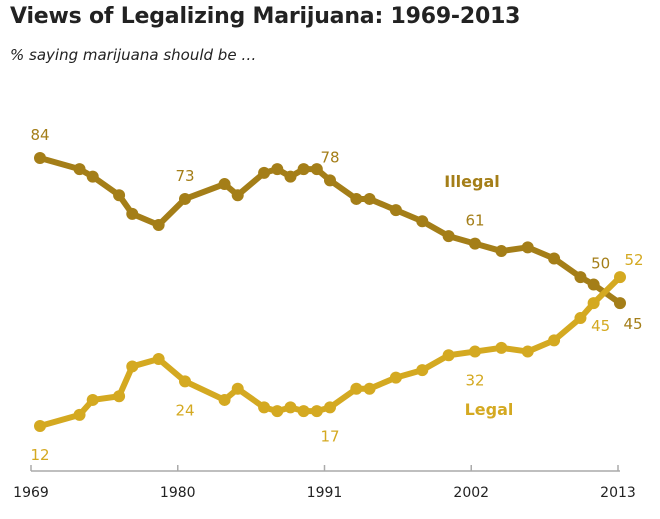  What do you see at coordinates (329, 436) in the screenshot?
I see `data-label: 17` at bounding box center [329, 436].